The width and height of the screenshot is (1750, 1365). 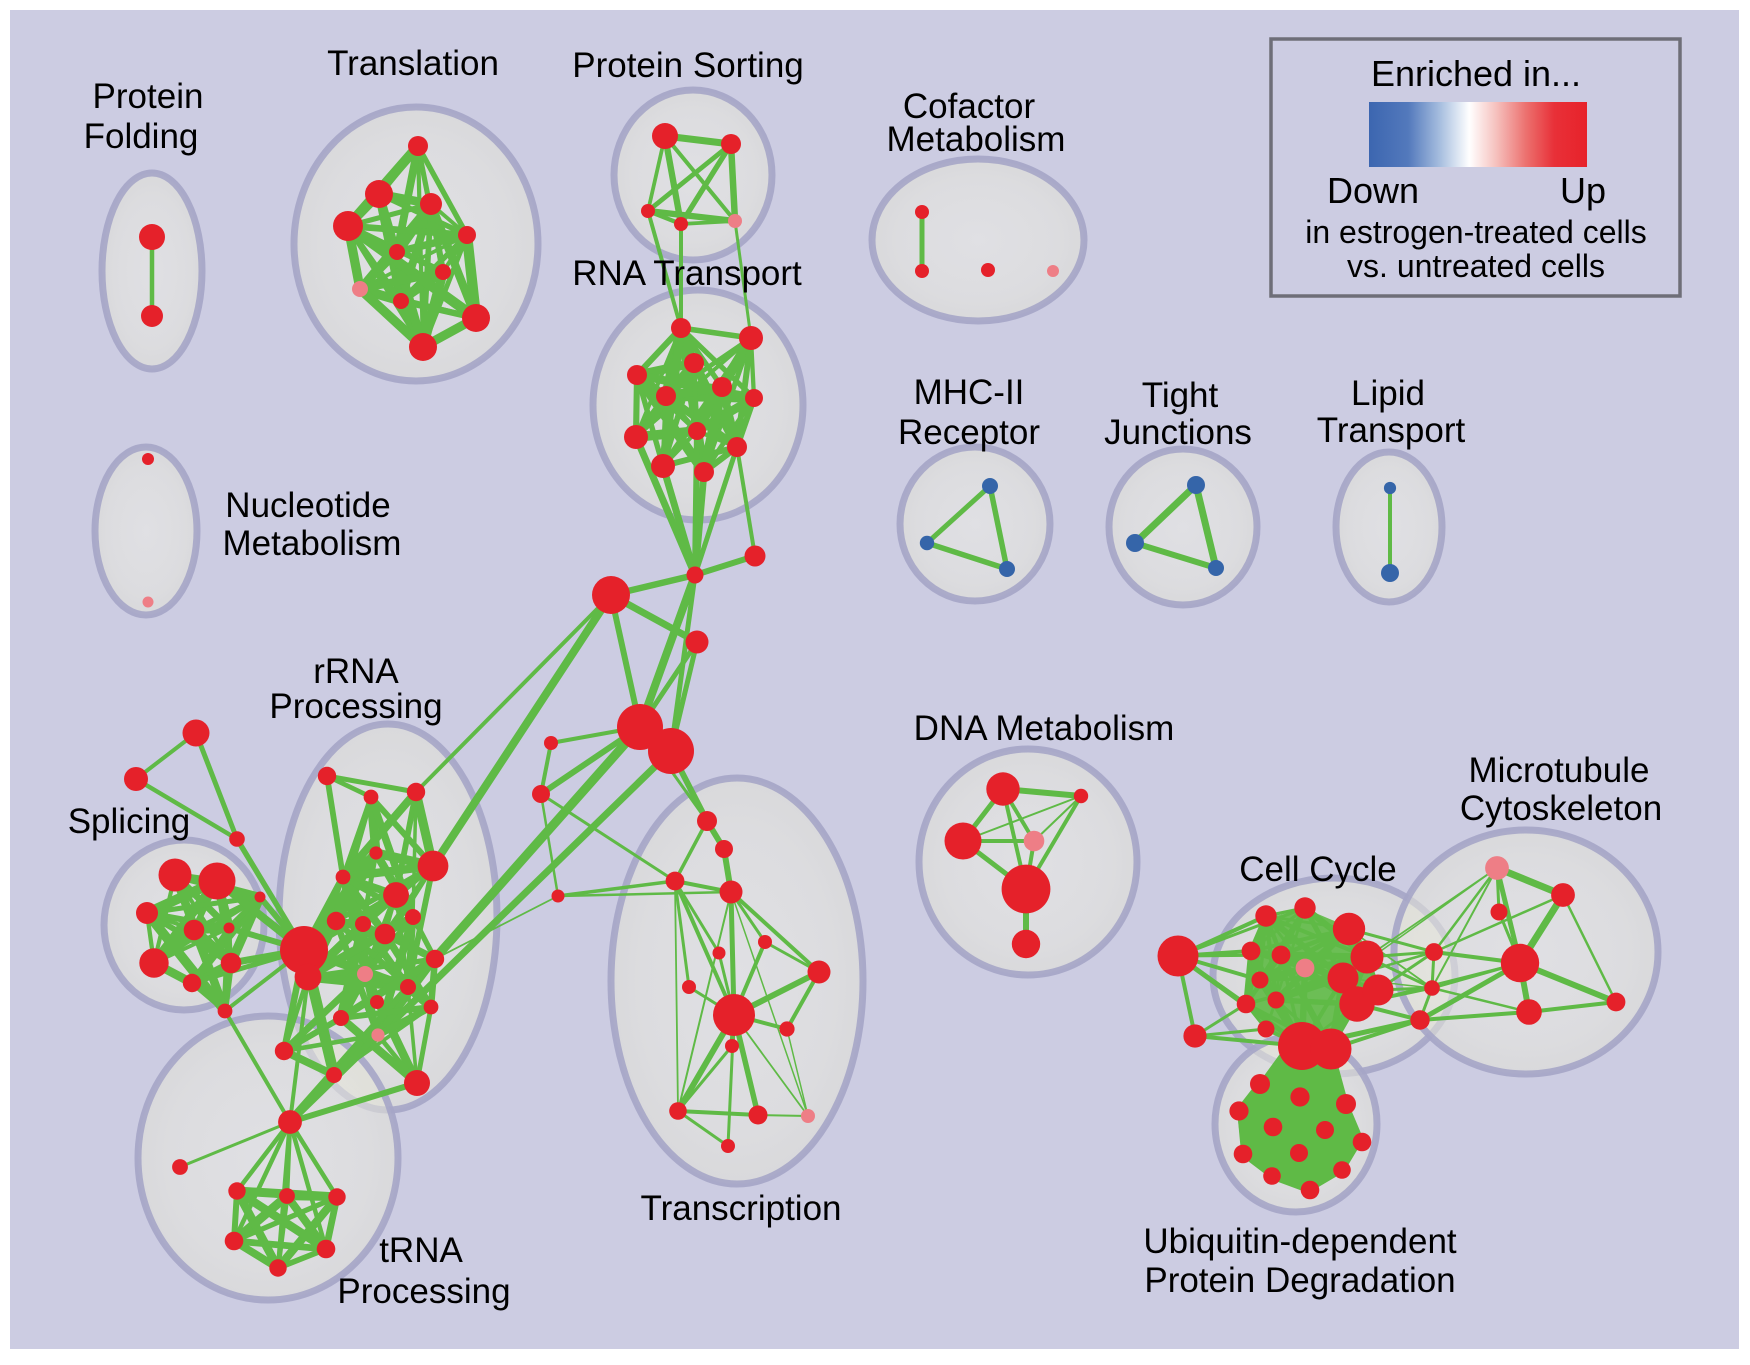 I want to click on svg-text: Cofactor, so click(x=969, y=106).